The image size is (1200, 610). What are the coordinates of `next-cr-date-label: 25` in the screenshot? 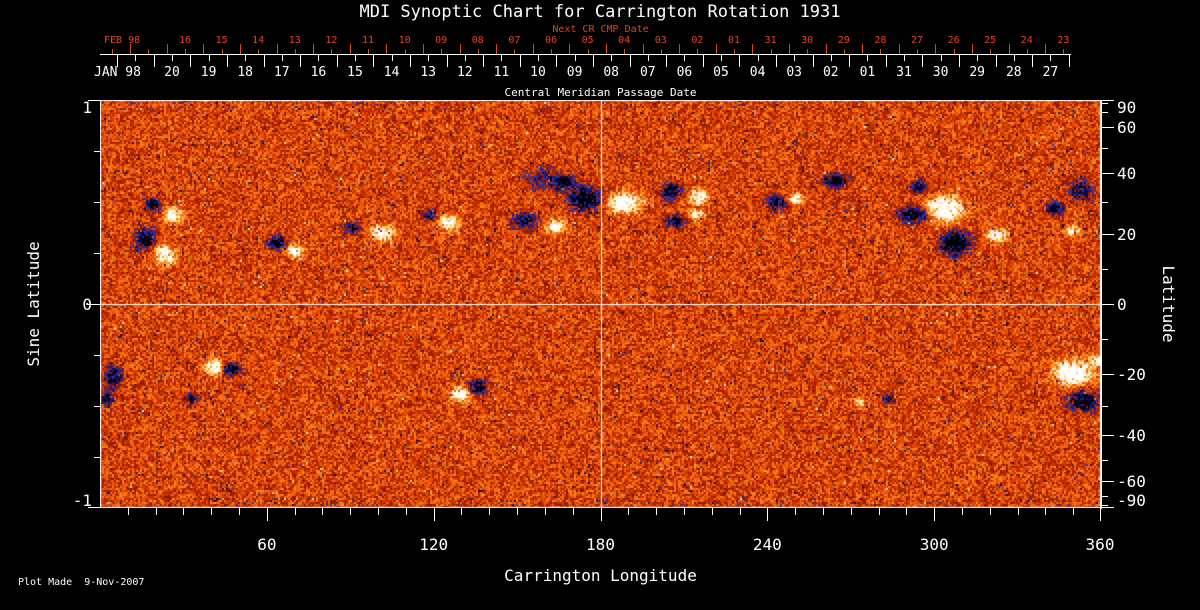 It's located at (990, 40).